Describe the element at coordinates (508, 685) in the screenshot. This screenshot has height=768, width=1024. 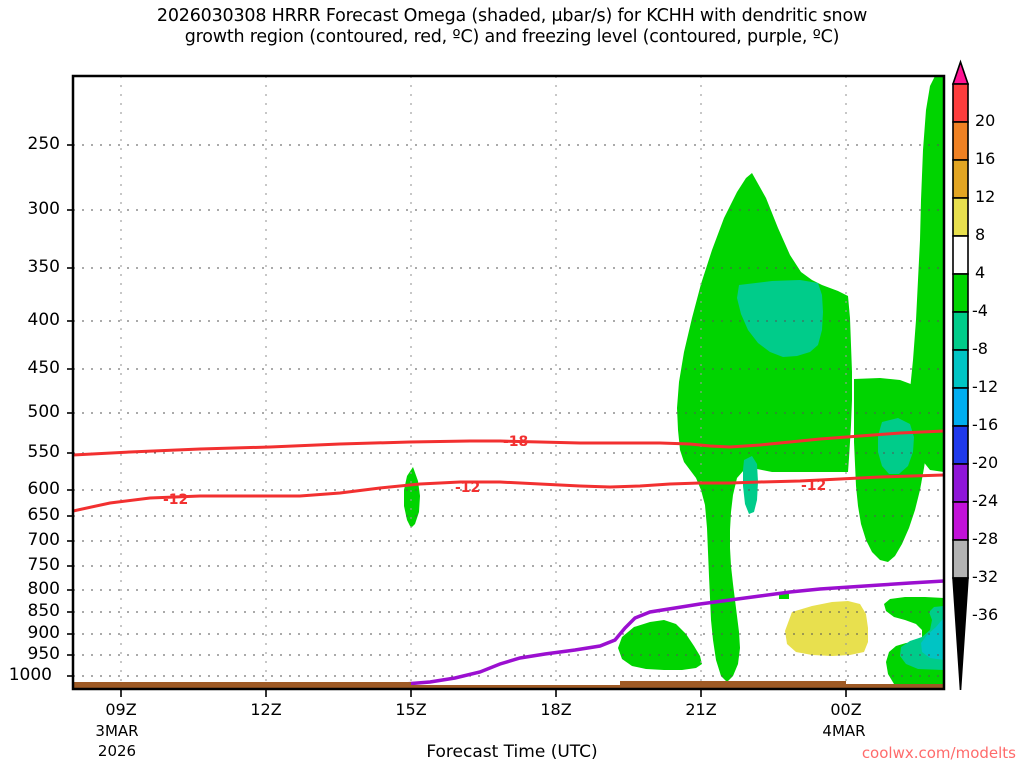
I see `terrain-band` at that location.